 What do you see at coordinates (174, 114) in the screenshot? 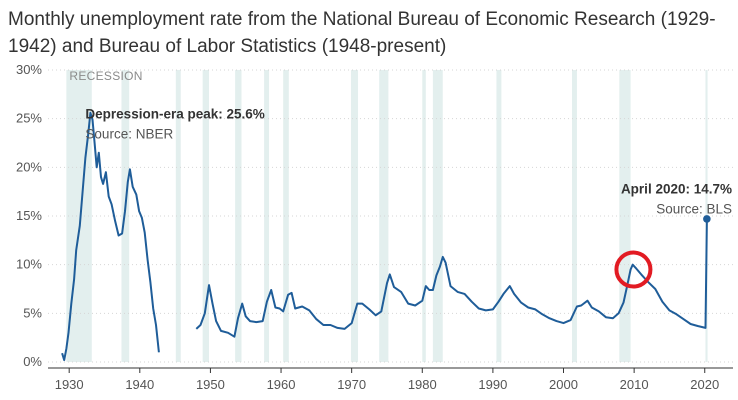
I see `annotation-title-0: Depression-era peak: 25.6%` at bounding box center [174, 114].